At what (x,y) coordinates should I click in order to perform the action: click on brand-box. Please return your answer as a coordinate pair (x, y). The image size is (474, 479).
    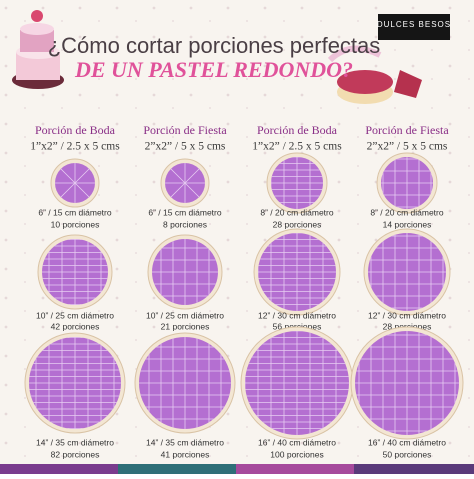
    Looking at the image, I should click on (414, 27).